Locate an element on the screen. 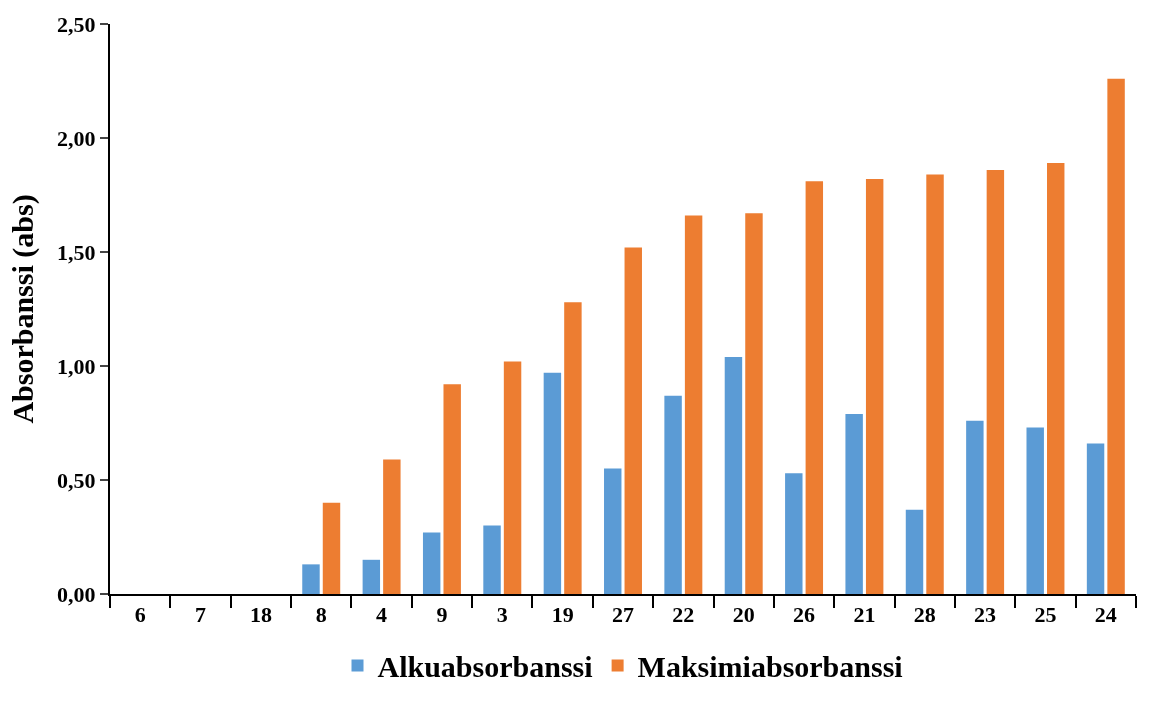  legend-label: Alkuabsorbanssi is located at coordinates (485, 667).